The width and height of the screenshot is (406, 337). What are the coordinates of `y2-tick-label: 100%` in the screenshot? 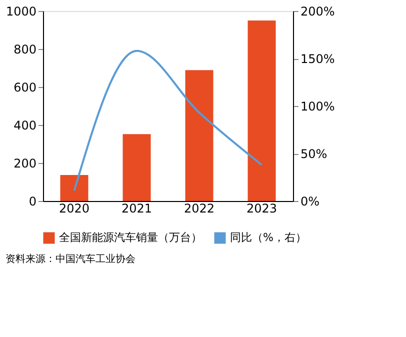 It's located at (317, 107).